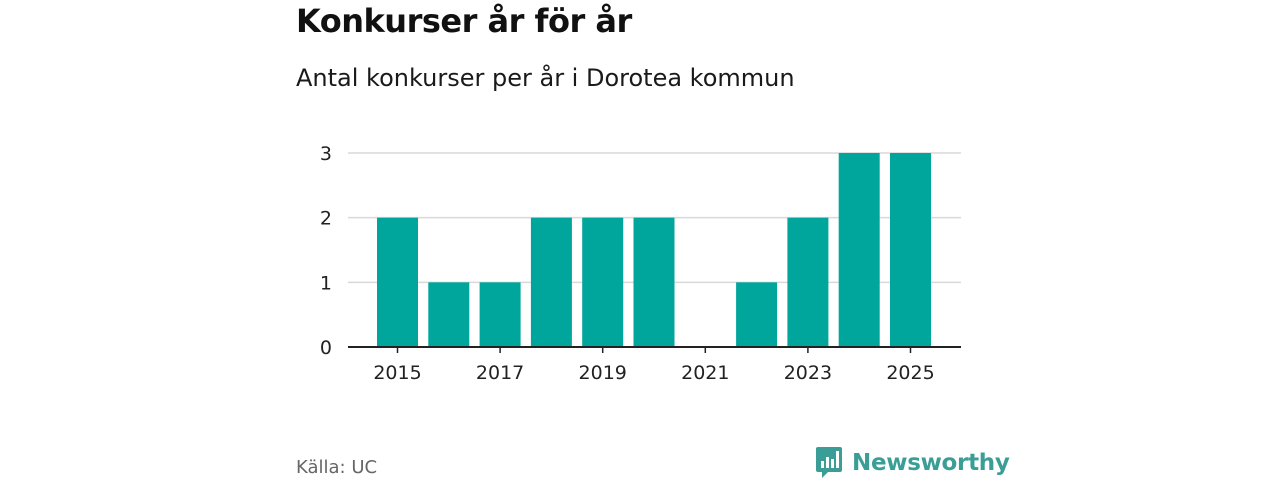  I want to click on newsworthy-icon, so click(829, 462).